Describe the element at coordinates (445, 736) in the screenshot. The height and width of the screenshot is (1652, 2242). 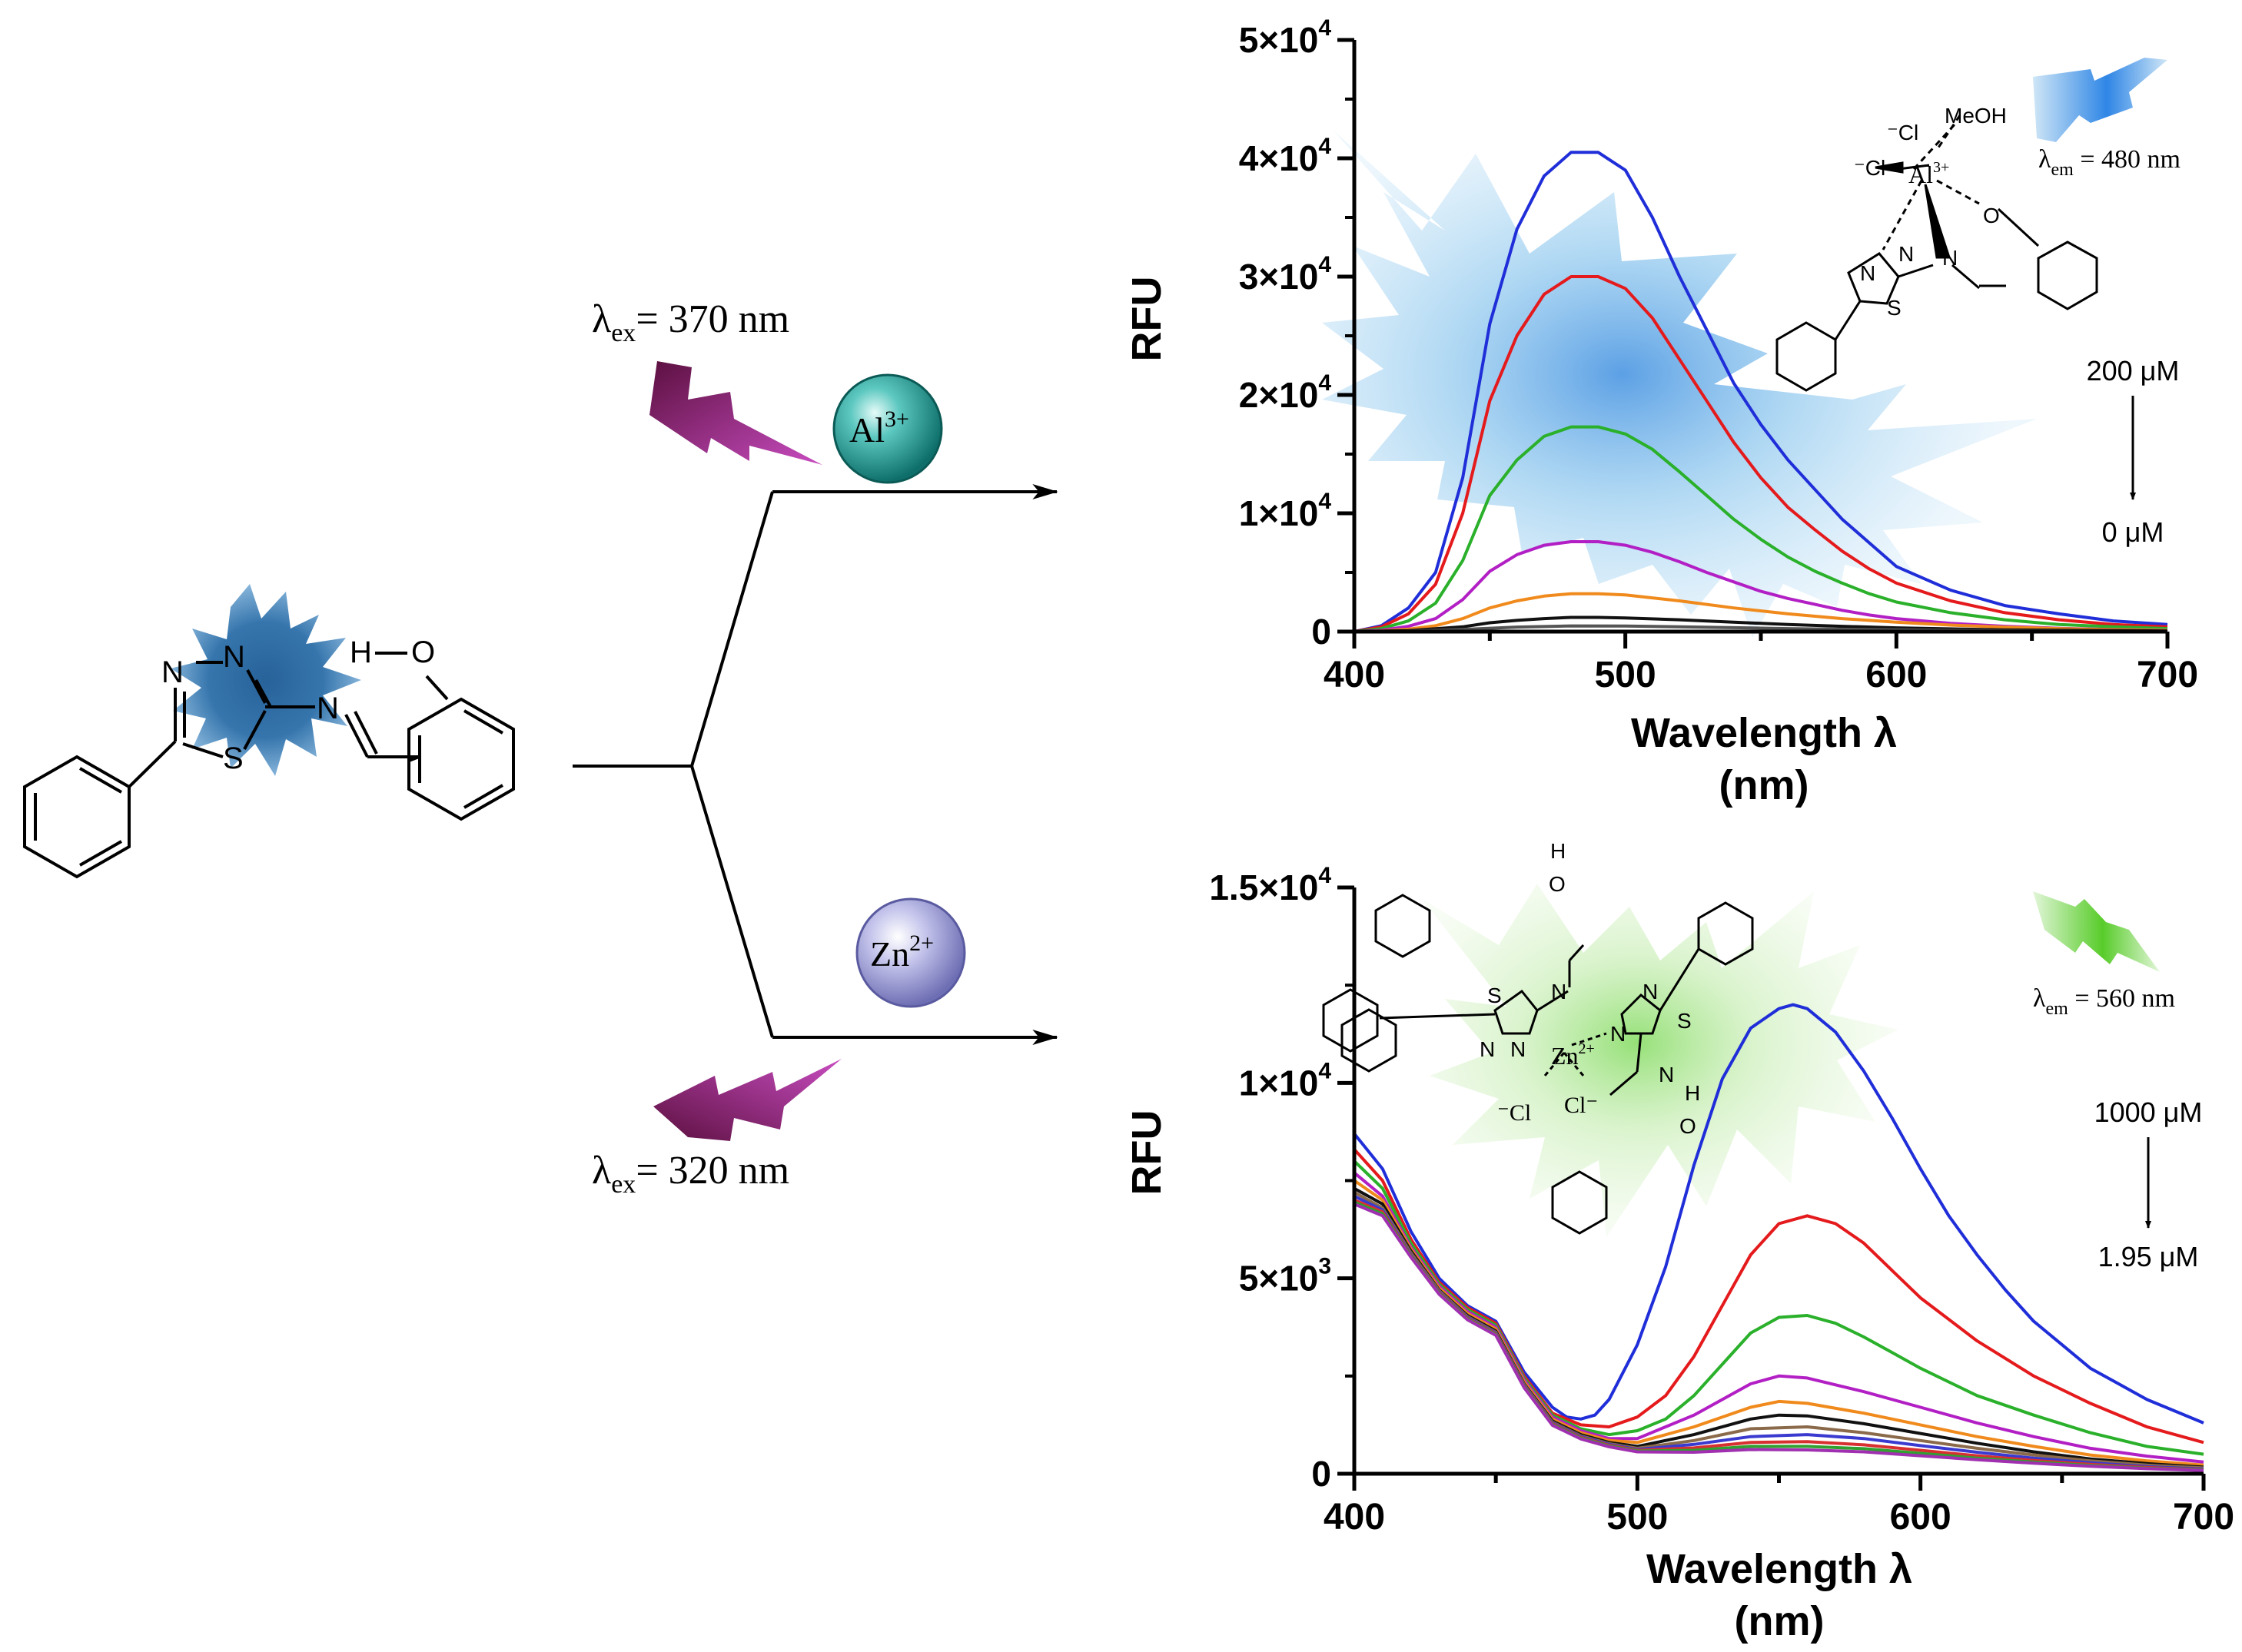
I see `ligand-hydroxyphenyl-ring` at that location.